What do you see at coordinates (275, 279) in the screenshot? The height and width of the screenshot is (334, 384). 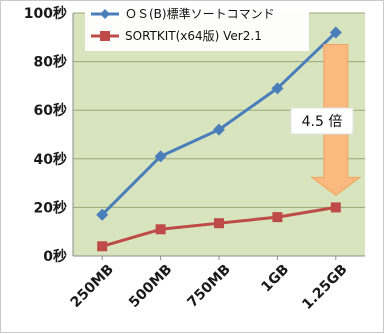 I see `x-tick-label: 1GB` at bounding box center [275, 279].